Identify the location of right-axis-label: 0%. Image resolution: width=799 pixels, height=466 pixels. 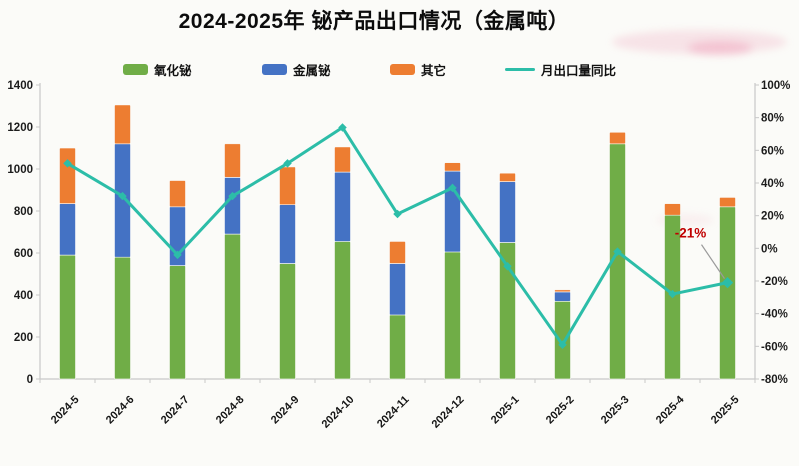
(769, 249).